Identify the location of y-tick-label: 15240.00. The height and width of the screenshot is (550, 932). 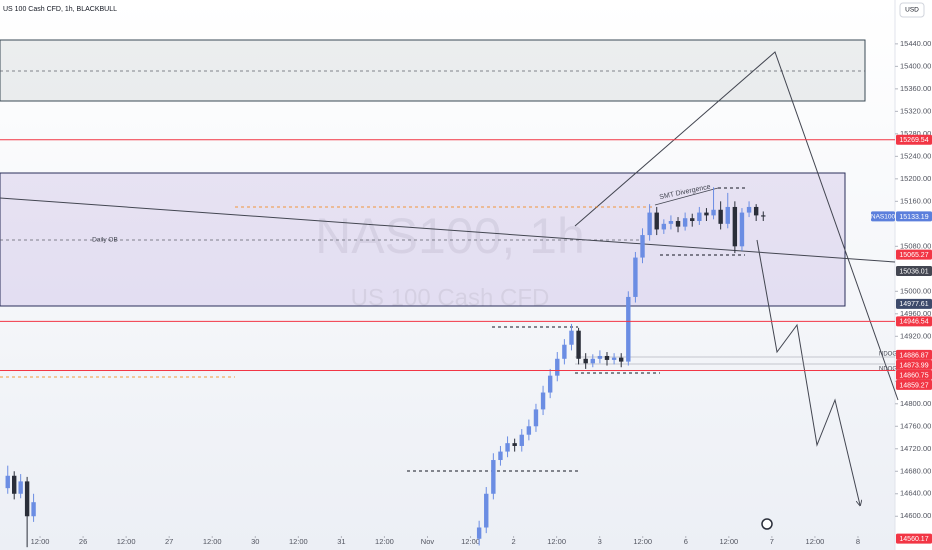
(915, 155).